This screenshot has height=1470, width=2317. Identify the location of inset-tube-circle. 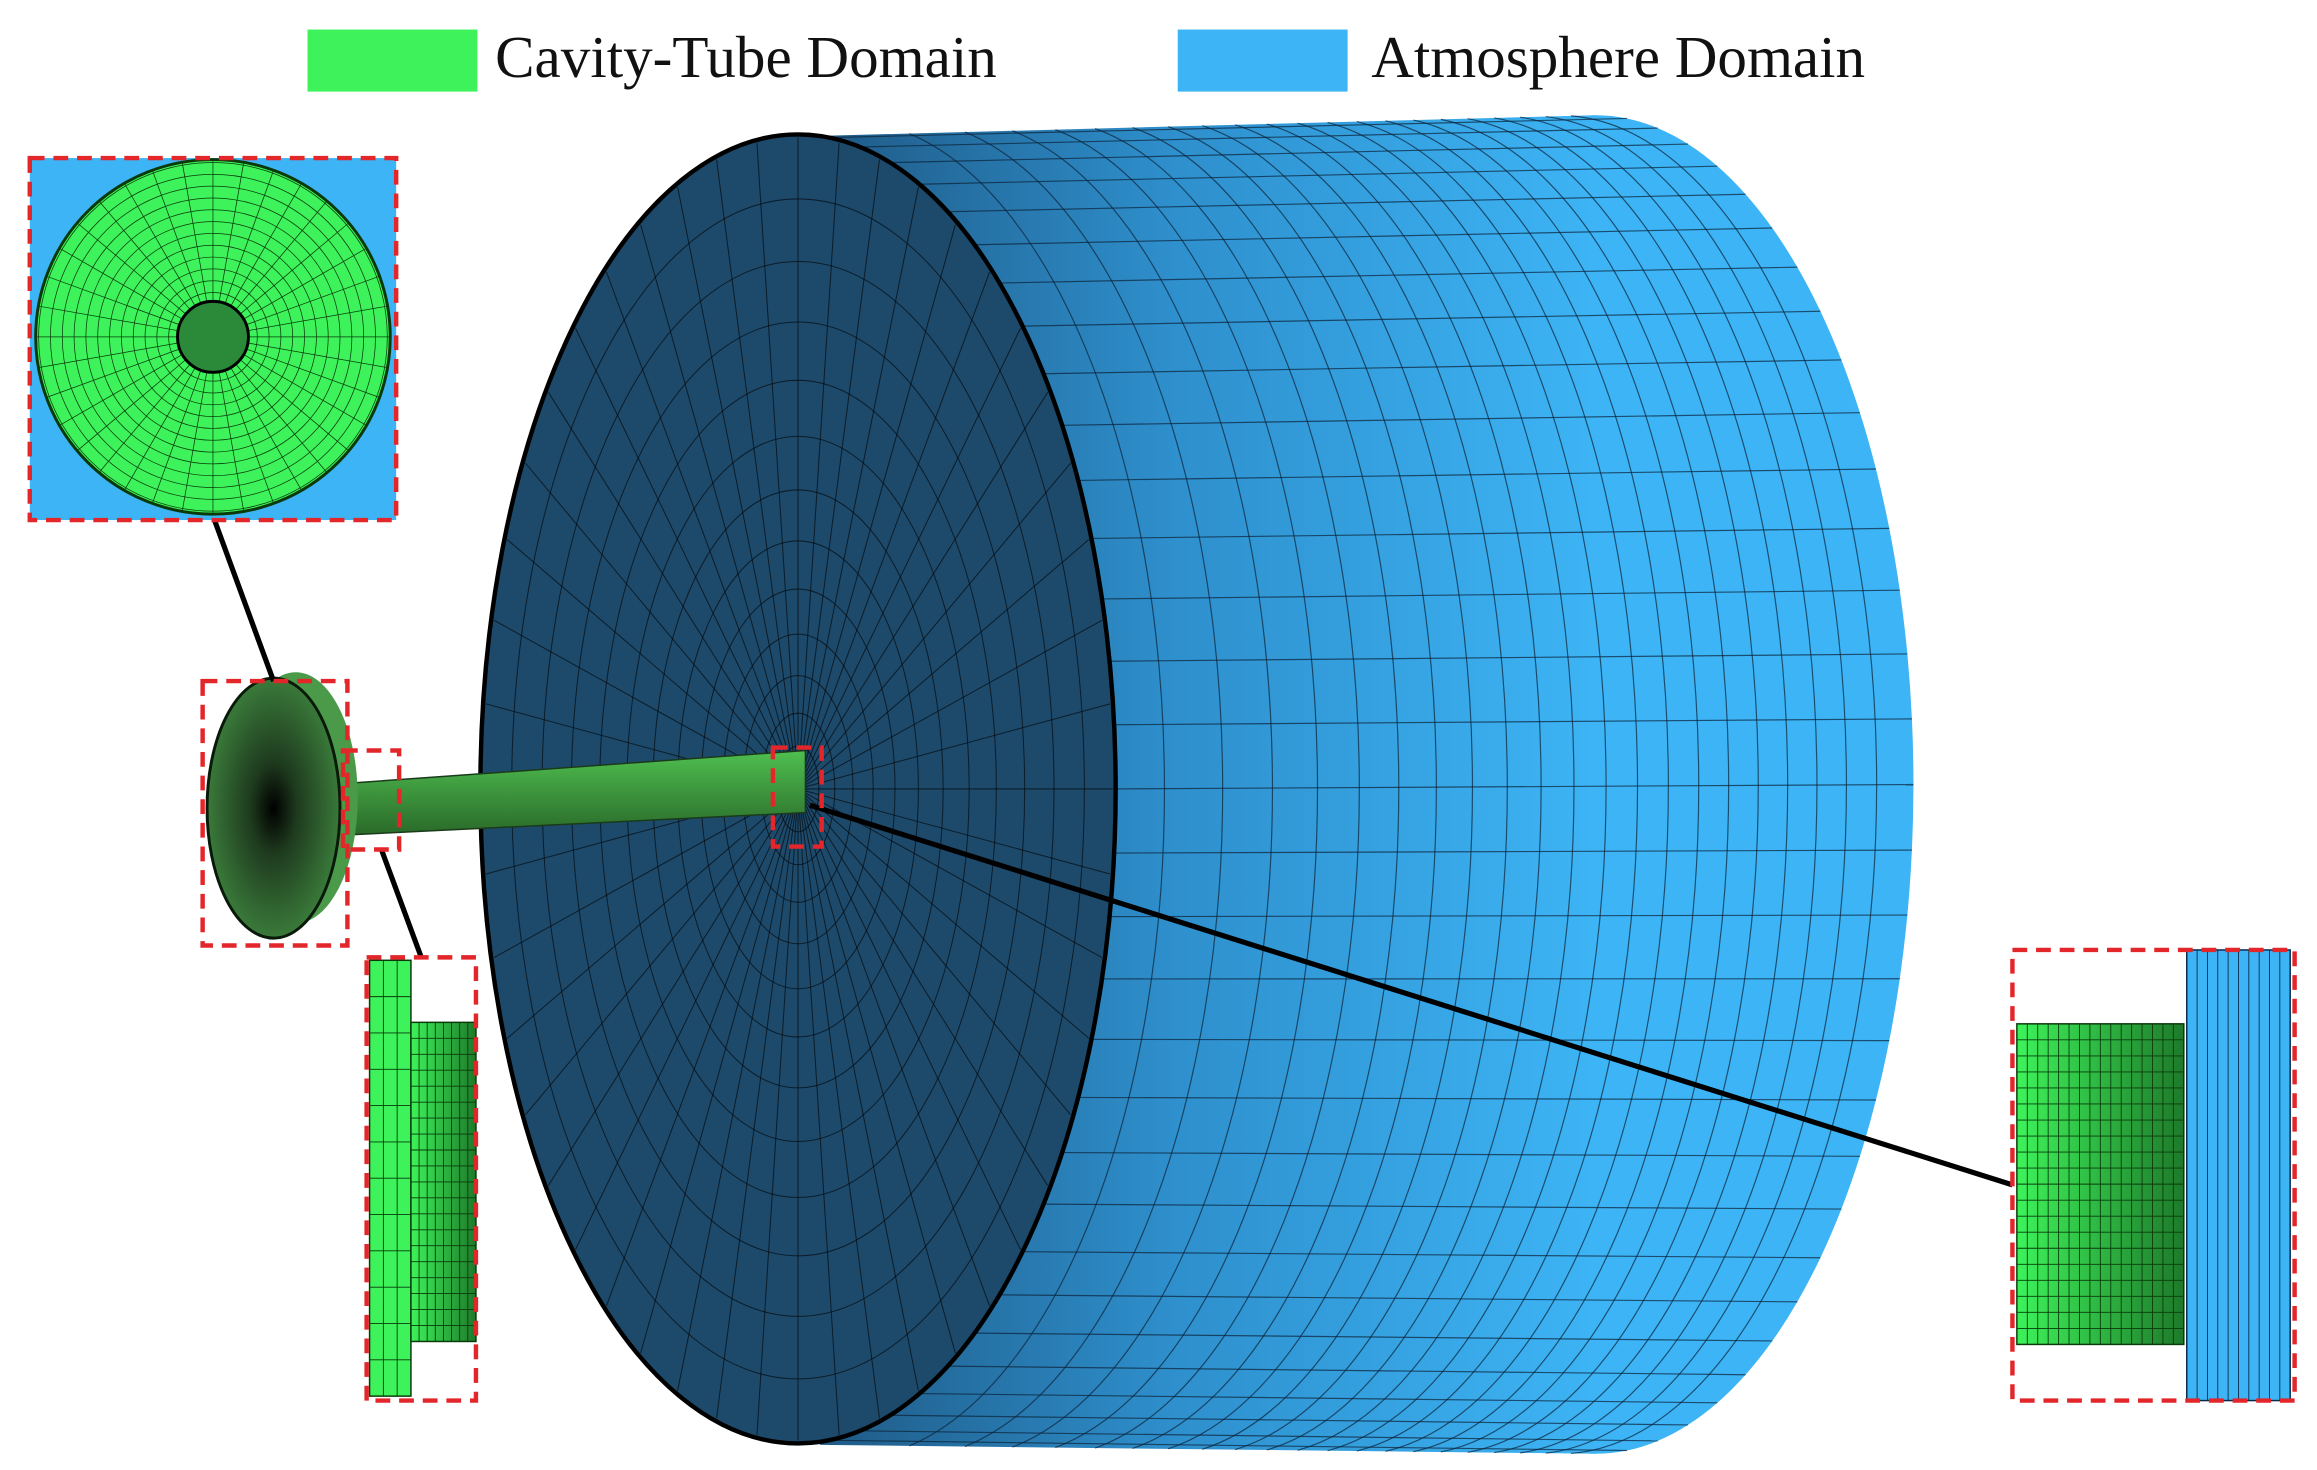
(213, 336).